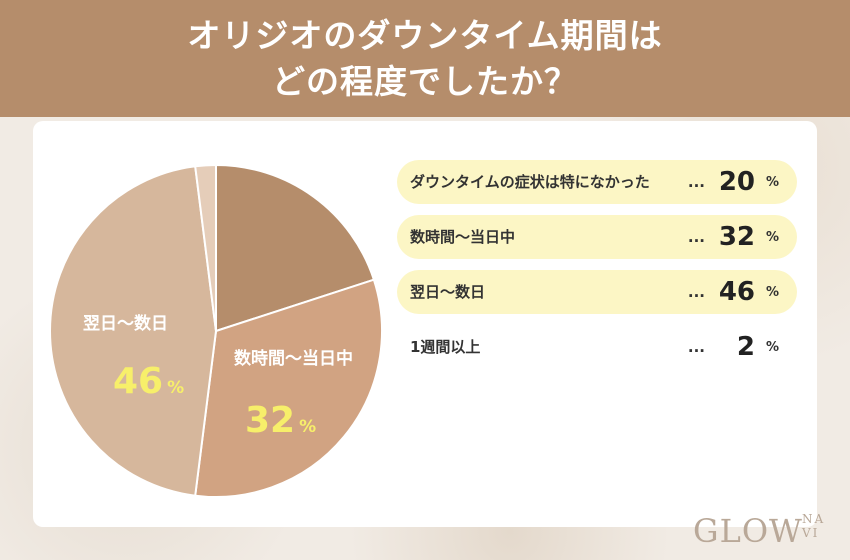  I want to click on pie-label-text: 数時間〜当日中, so click(293, 358).